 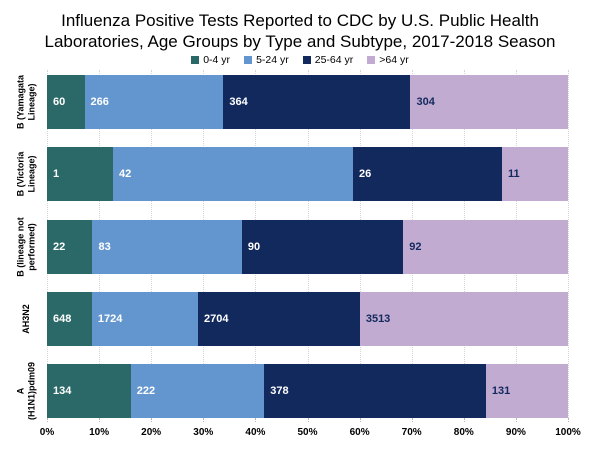 I want to click on bar-segment: 90, so click(x=322, y=246).